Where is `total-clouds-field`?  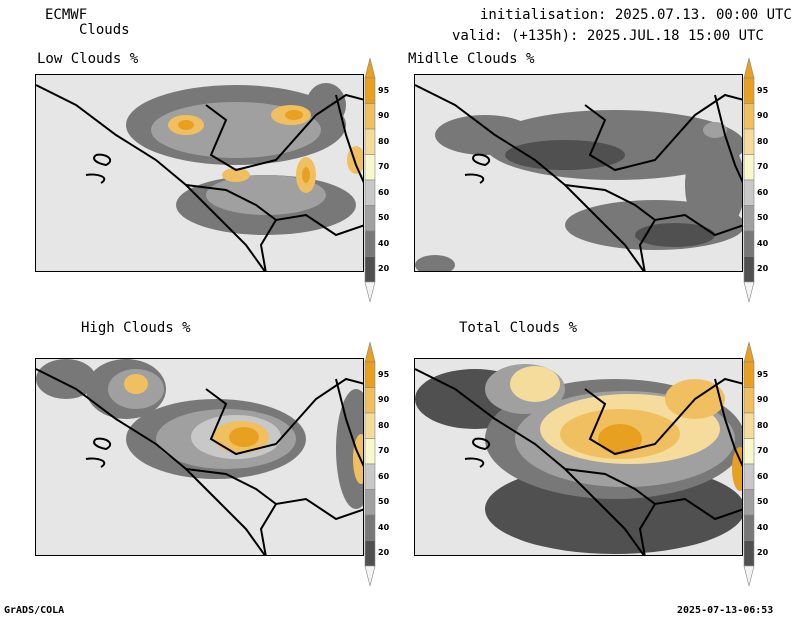
total-clouds-field is located at coordinates (578, 459).